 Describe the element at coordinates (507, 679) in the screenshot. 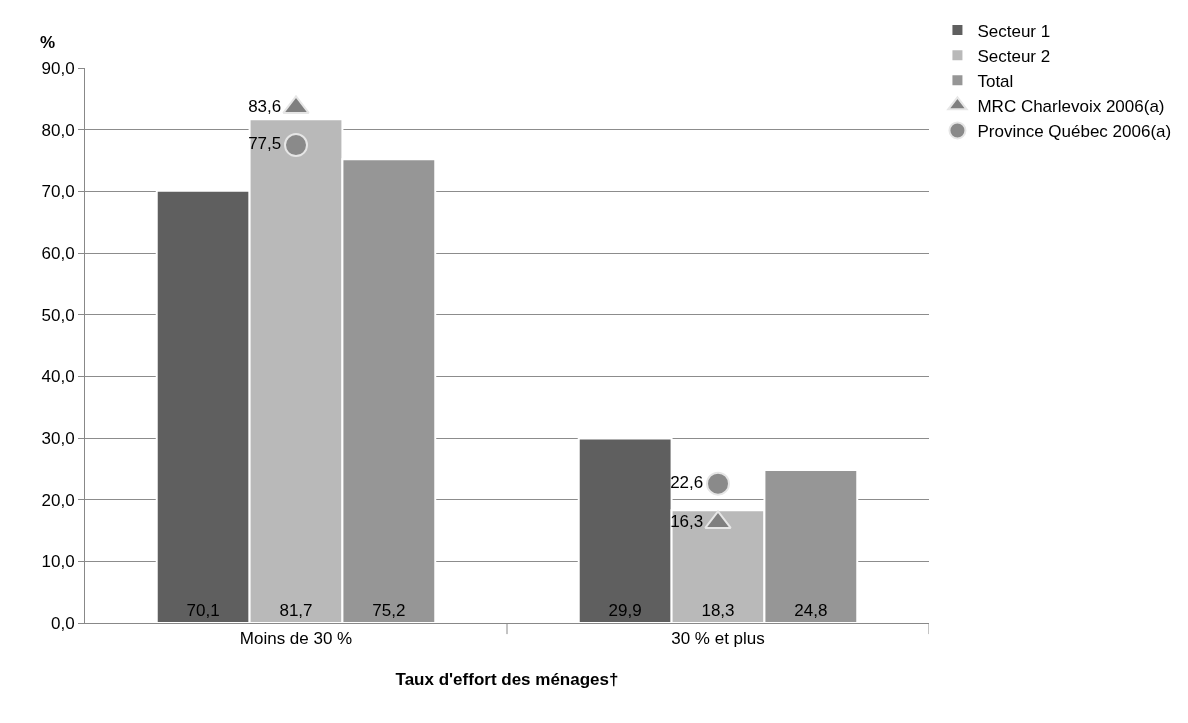

I see `x-axis-title: Taux d'effort des ménages†` at that location.